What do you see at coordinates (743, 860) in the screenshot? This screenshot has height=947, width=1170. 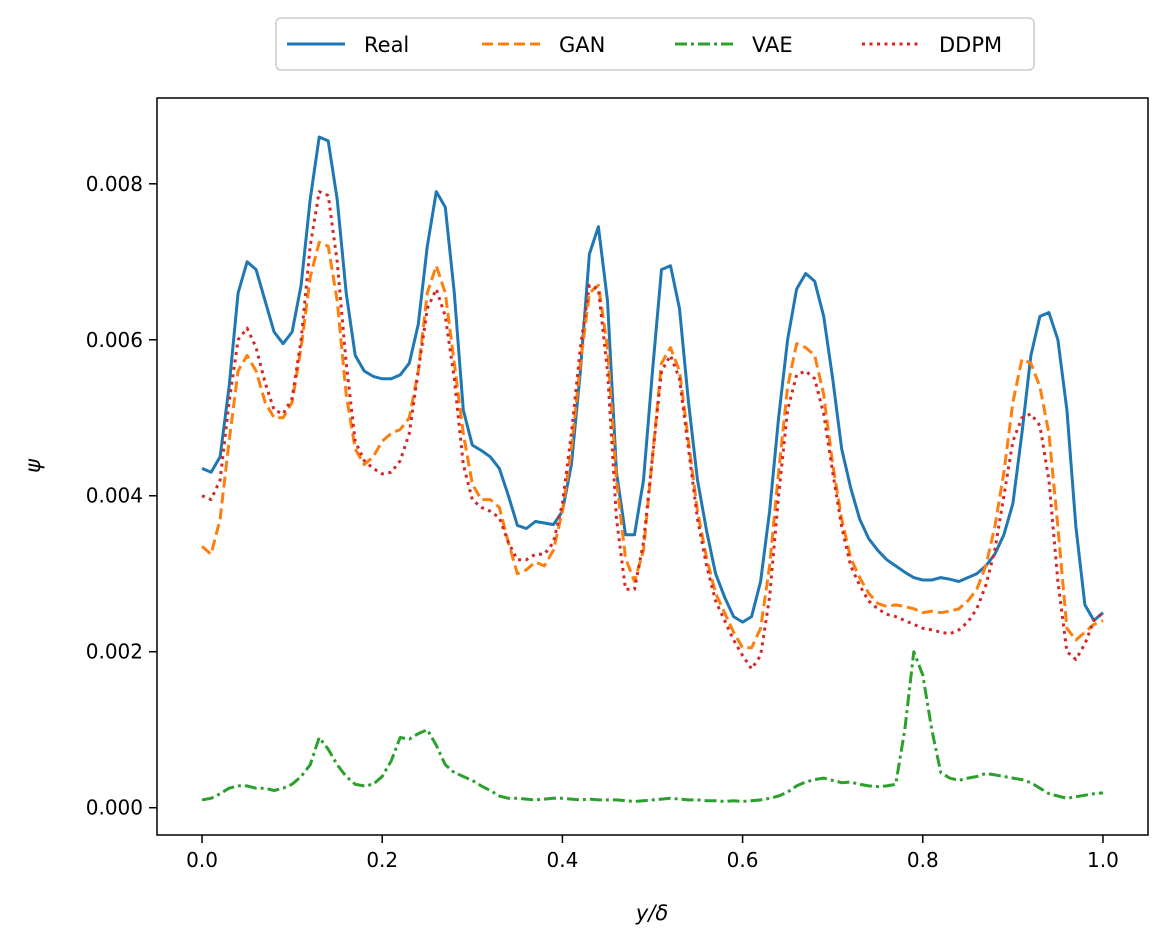 I see `x-tick-label: 0.6` at bounding box center [743, 860].